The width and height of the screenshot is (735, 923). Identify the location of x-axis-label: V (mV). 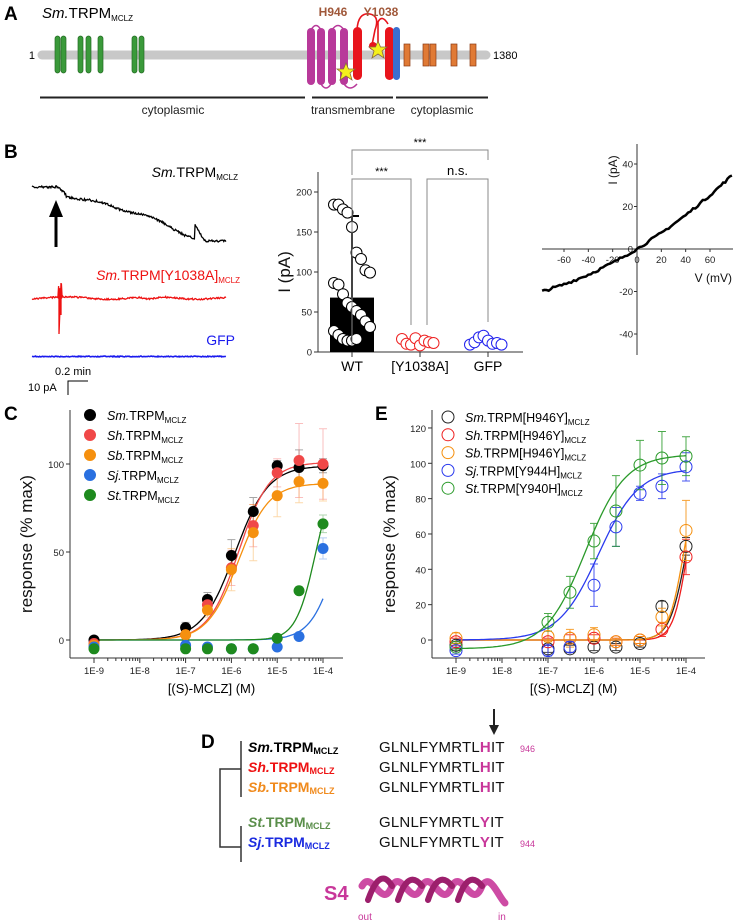
(713, 278).